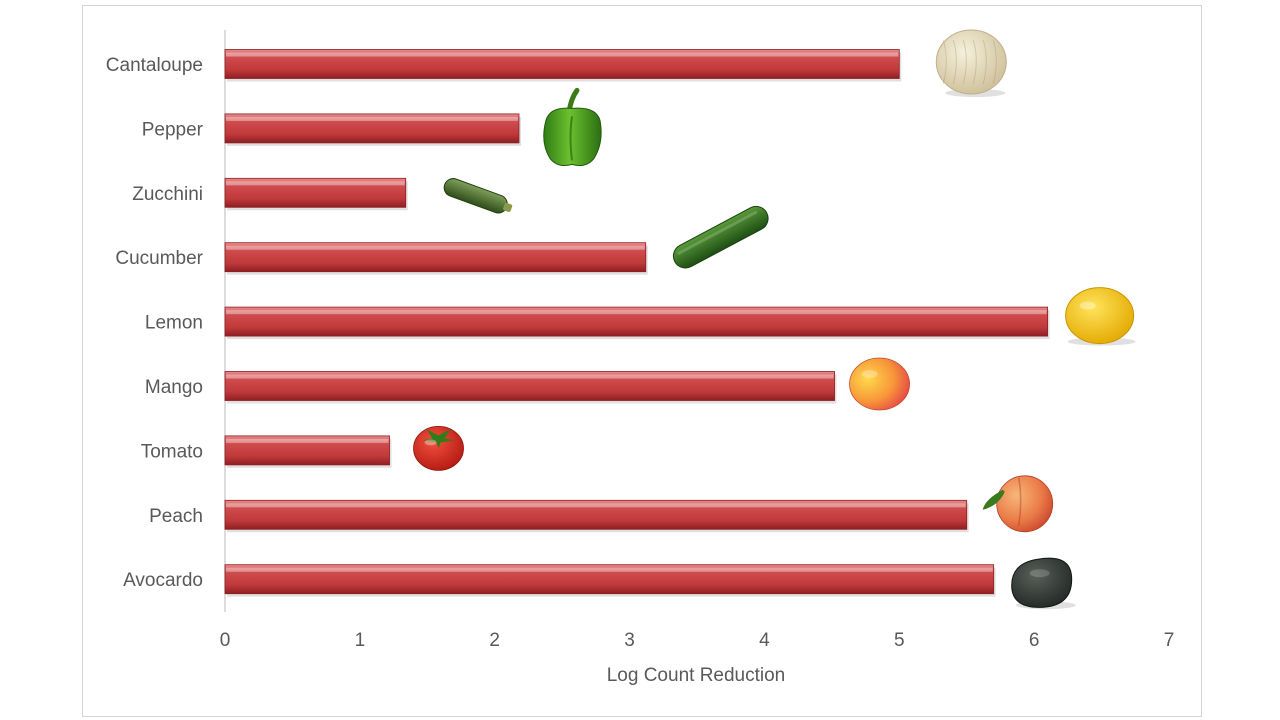 The height and width of the screenshot is (720, 1280). Describe the element at coordinates (176, 516) in the screenshot. I see `category-label-peach: Peach` at that location.